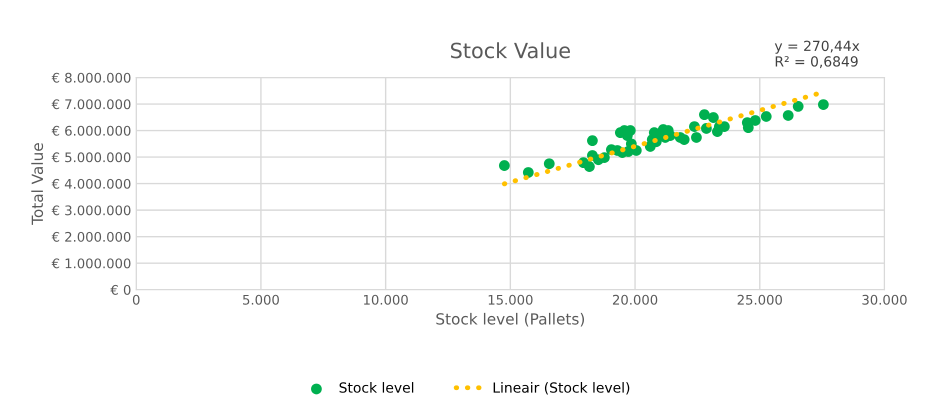 The width and height of the screenshot is (933, 408). Describe the element at coordinates (386, 299) in the screenshot. I see `x-tick-label: 10.000` at that location.